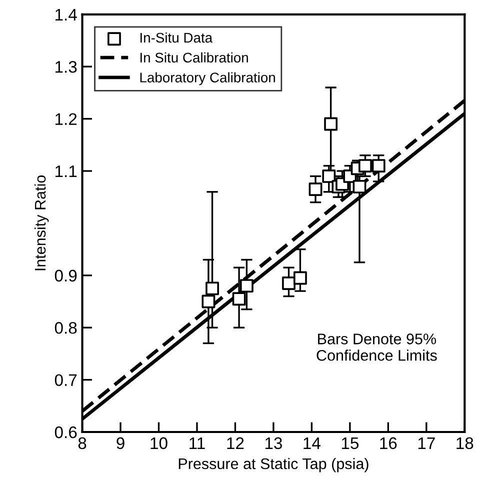 Image resolution: width=484 pixels, height=480 pixels. I want to click on legend-label: In Situ Calibration, so click(194, 57).